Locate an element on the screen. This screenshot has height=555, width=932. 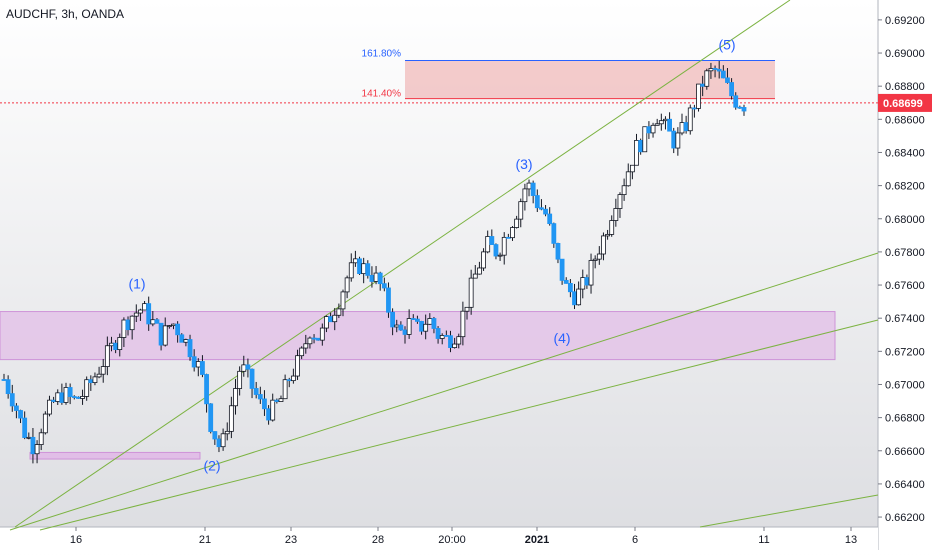
x-tick-label: 6 is located at coordinates (635, 540).